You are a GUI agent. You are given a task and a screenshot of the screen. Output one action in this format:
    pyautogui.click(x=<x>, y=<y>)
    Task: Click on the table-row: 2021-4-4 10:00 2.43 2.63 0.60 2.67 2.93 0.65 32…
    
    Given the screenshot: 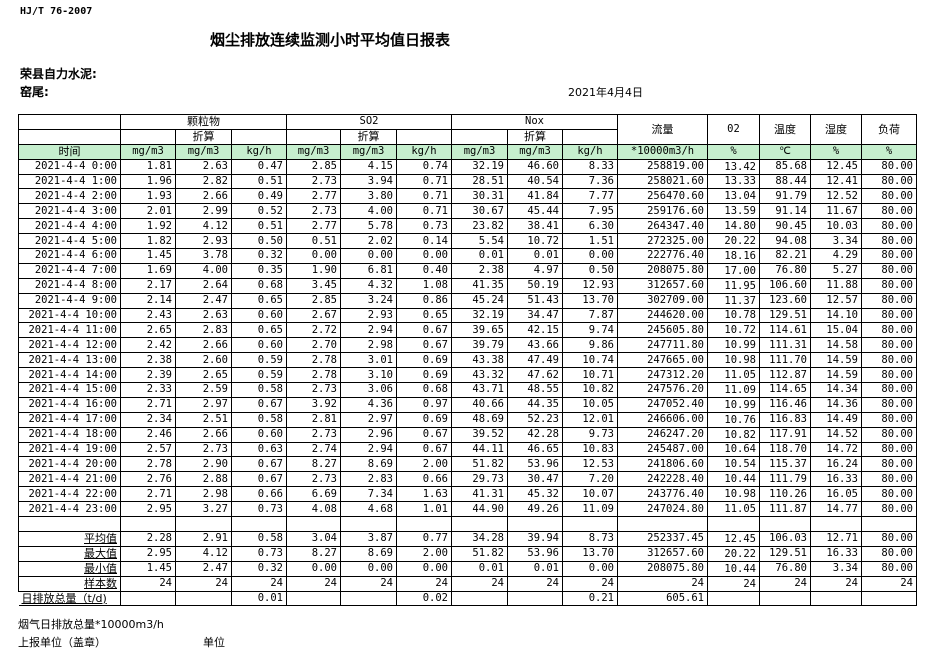 What is the action you would take?
    pyautogui.click(x=467, y=315)
    